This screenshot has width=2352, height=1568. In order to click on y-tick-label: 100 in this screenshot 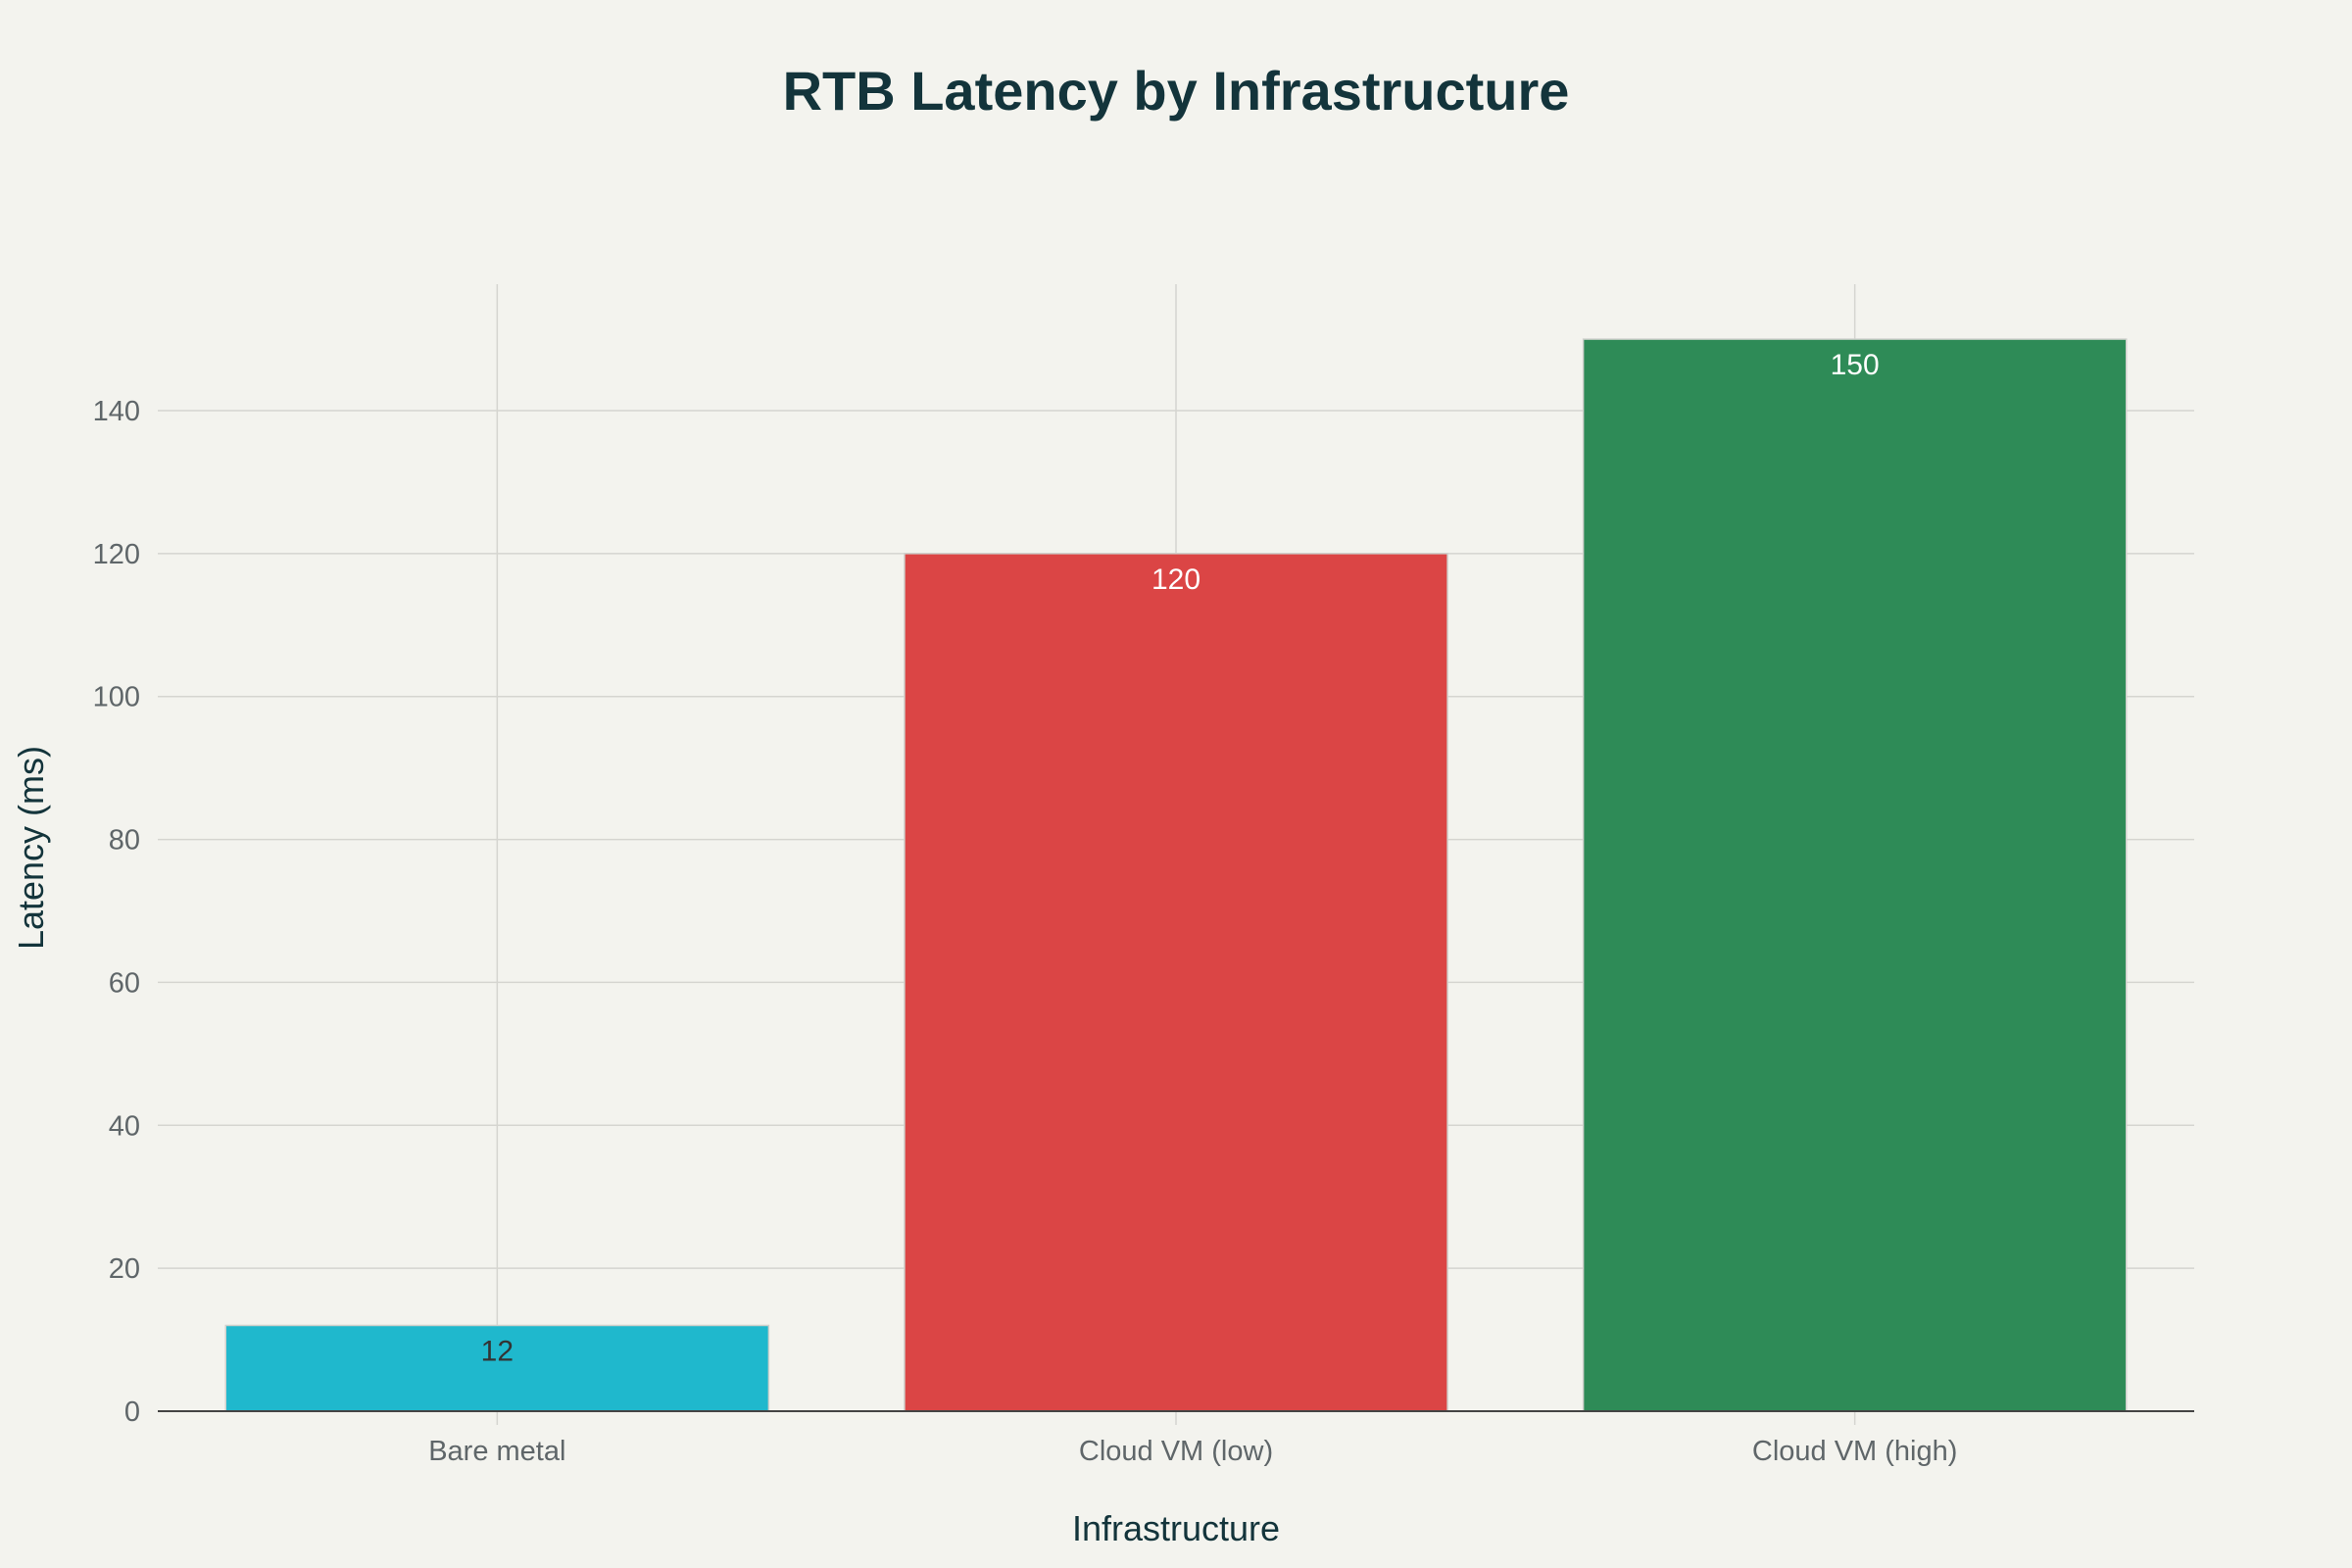, I will do `click(116, 697)`.